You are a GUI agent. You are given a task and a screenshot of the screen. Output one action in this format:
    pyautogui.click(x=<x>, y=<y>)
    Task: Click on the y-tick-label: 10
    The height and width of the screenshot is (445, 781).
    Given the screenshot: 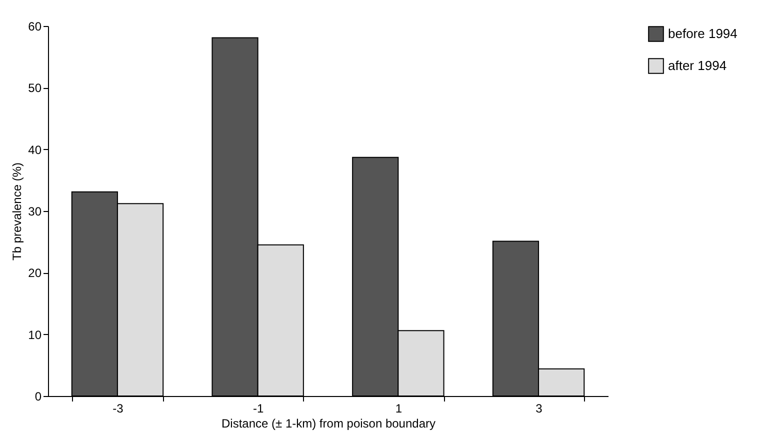 What is the action you would take?
    pyautogui.click(x=35, y=335)
    